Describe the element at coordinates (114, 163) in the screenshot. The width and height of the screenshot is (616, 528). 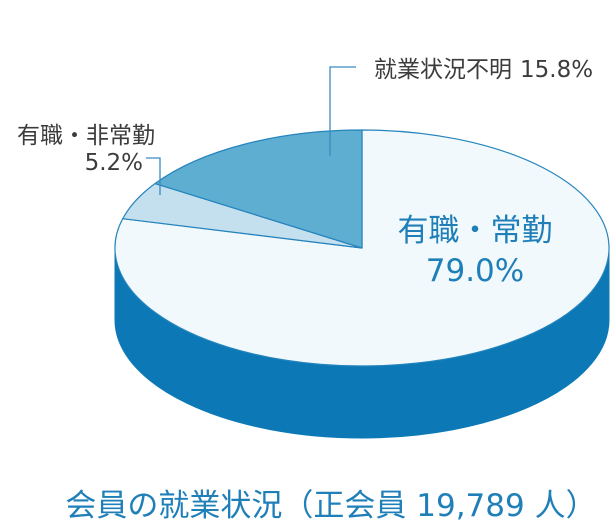
I see `slice-label-part-time-value: 5.2%` at that location.